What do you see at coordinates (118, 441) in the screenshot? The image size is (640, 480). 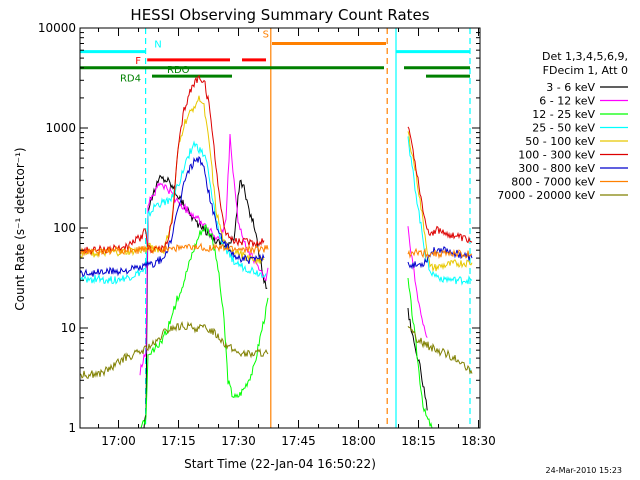 I see `x-tick-label: 17:00` at bounding box center [118, 441].